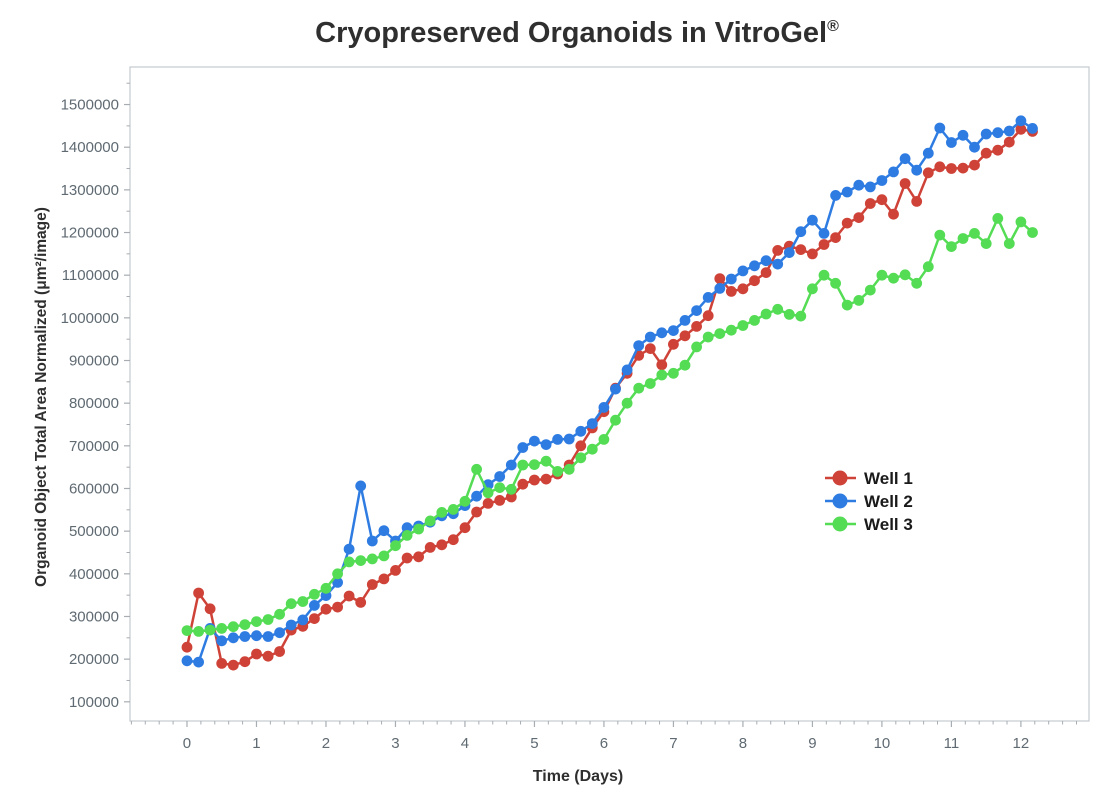 The image size is (1111, 800). What do you see at coordinates (952, 743) in the screenshot?
I see `x-tick-label: 11` at bounding box center [952, 743].